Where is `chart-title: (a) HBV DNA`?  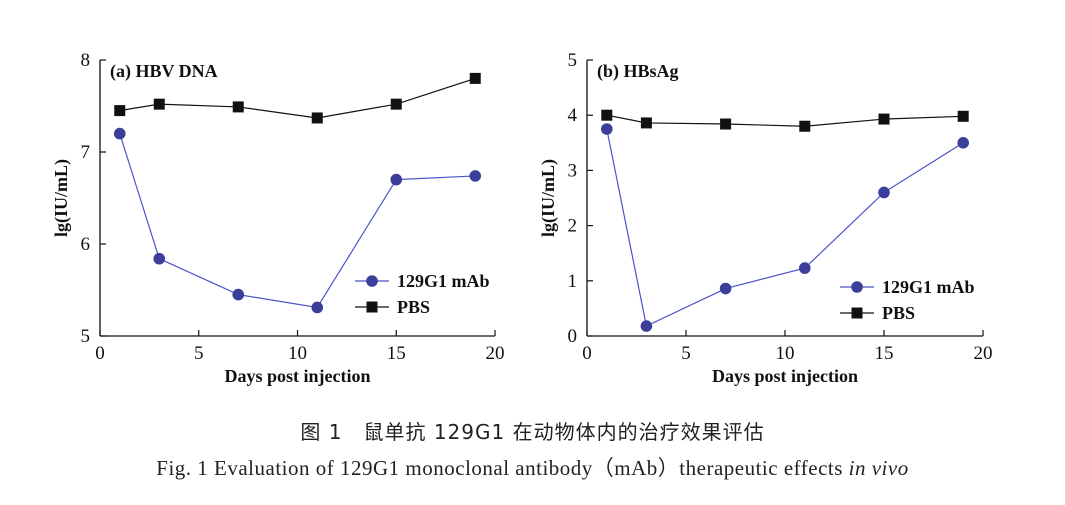
chart-title: (a) HBV DNA is located at coordinates (164, 71).